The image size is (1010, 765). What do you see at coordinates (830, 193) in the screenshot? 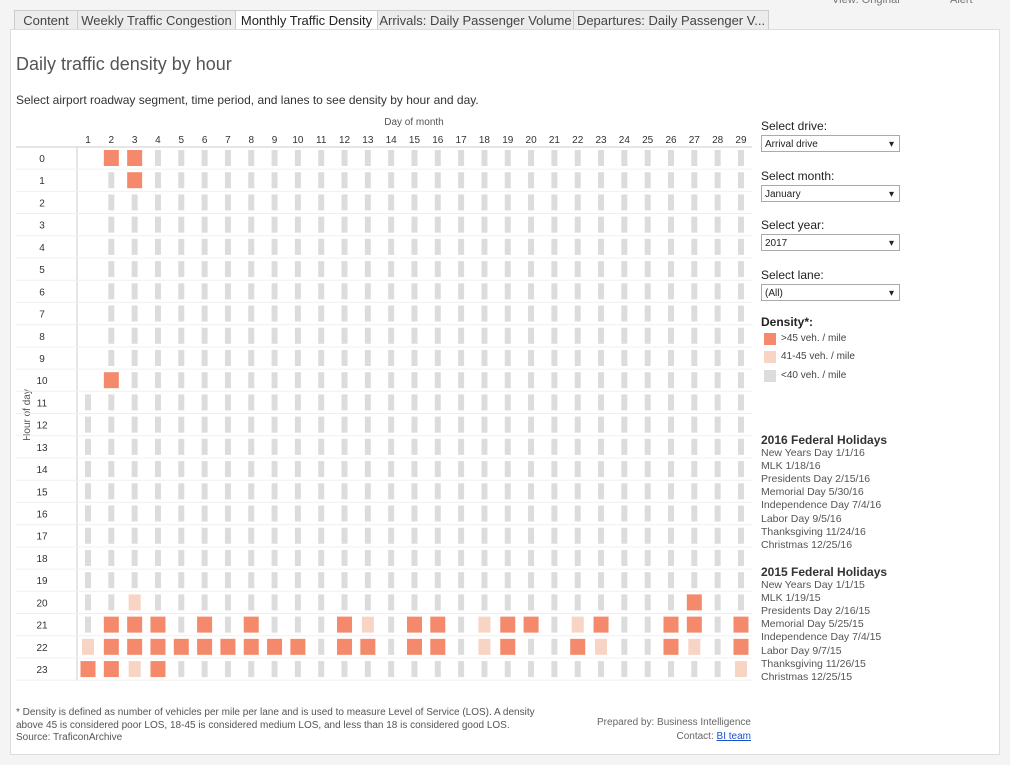
I see `dropdown: January` at bounding box center [830, 193].